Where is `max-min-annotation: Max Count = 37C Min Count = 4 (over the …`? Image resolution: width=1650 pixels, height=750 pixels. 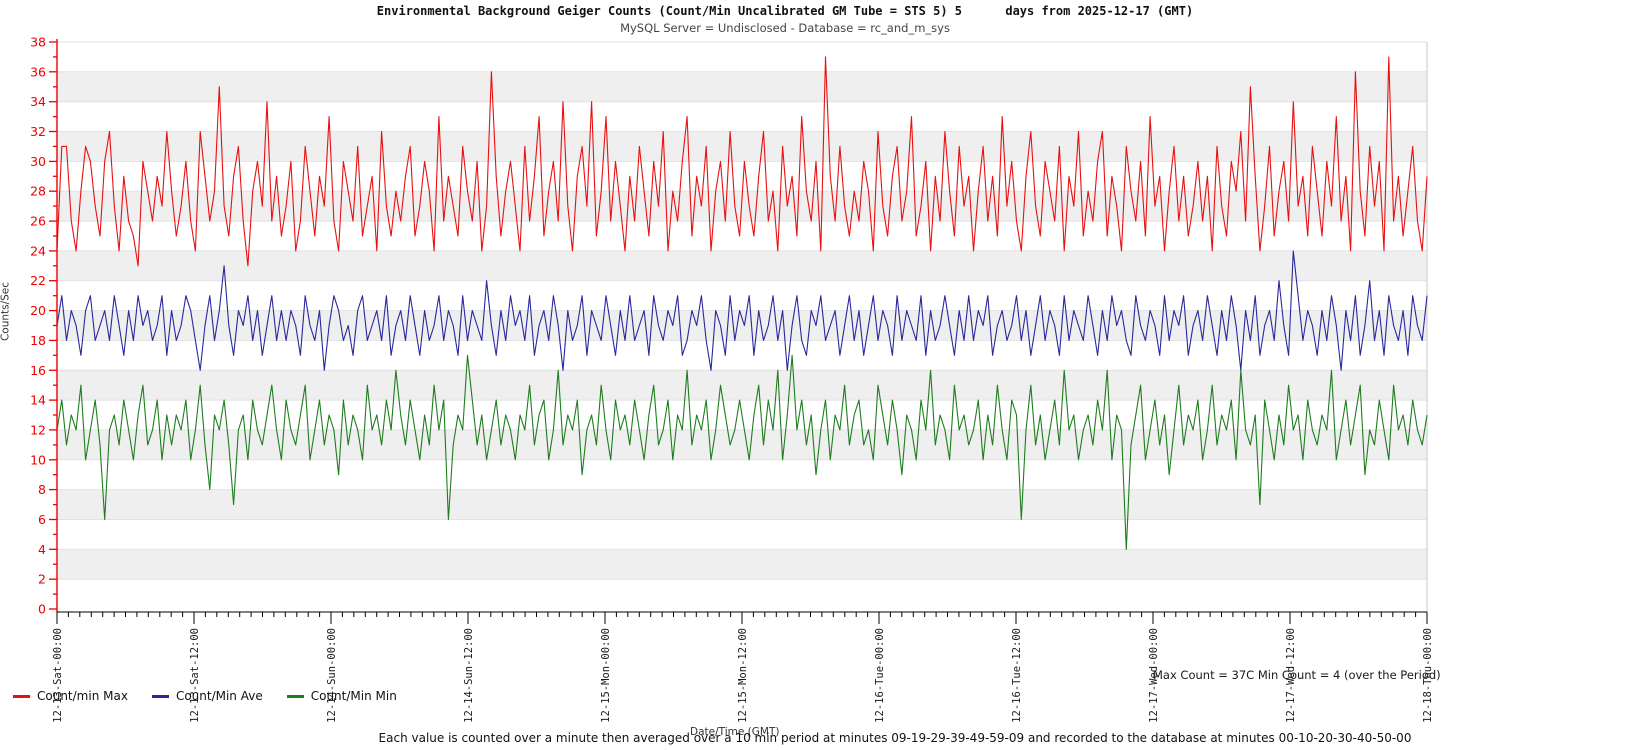
max-min-annotation: Max Count = 37C Min Count = 4 (over the … is located at coordinates (1297, 675).